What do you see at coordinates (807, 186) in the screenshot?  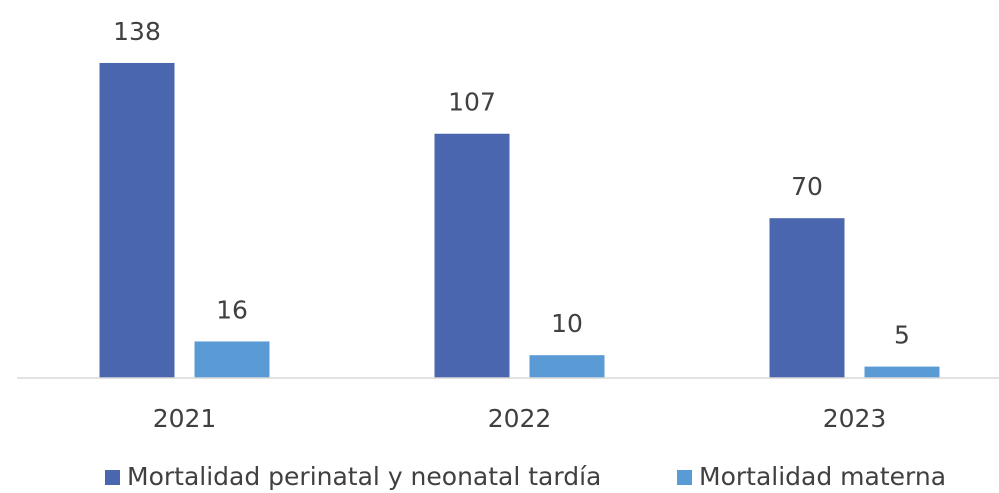 I see `data-label: 70` at bounding box center [807, 186].